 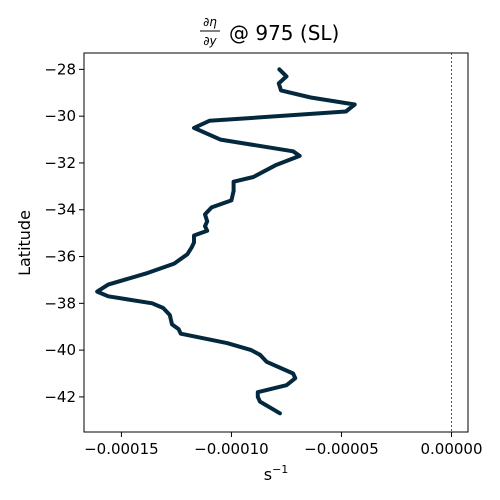 I want to click on x-axis-label: s−1, so click(x=276, y=473).